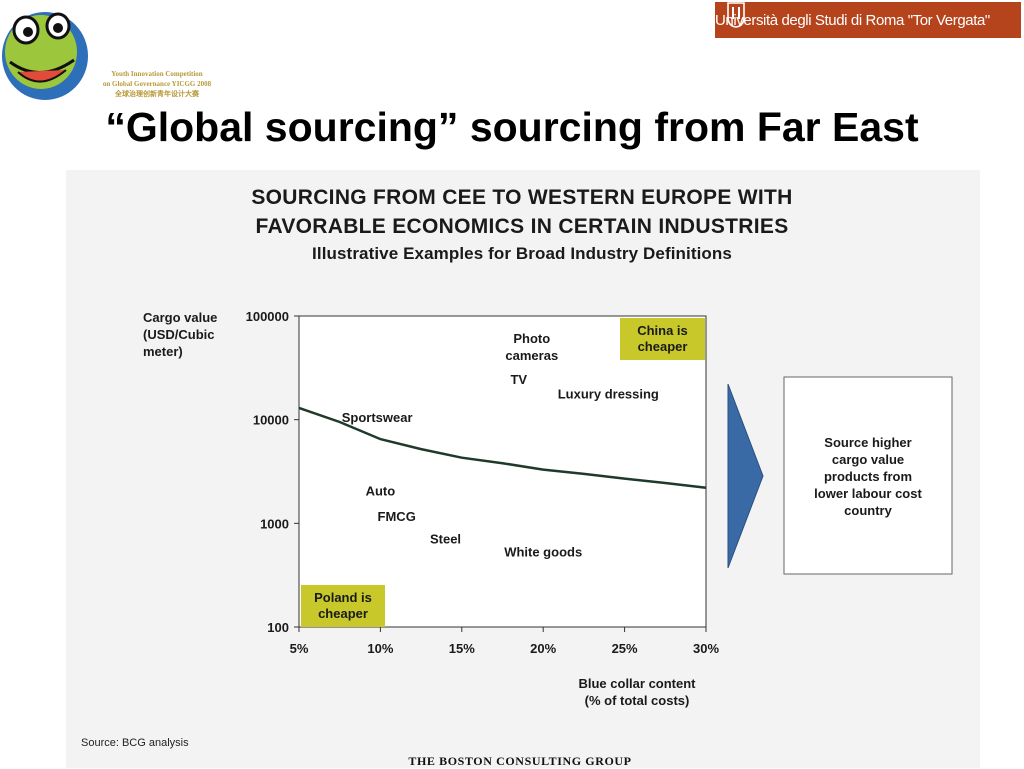 The width and height of the screenshot is (1024, 769). I want to click on chart-title-line-1: SOURCING FROM CEE TO WESTERN EUROPE WITH, so click(522, 197).